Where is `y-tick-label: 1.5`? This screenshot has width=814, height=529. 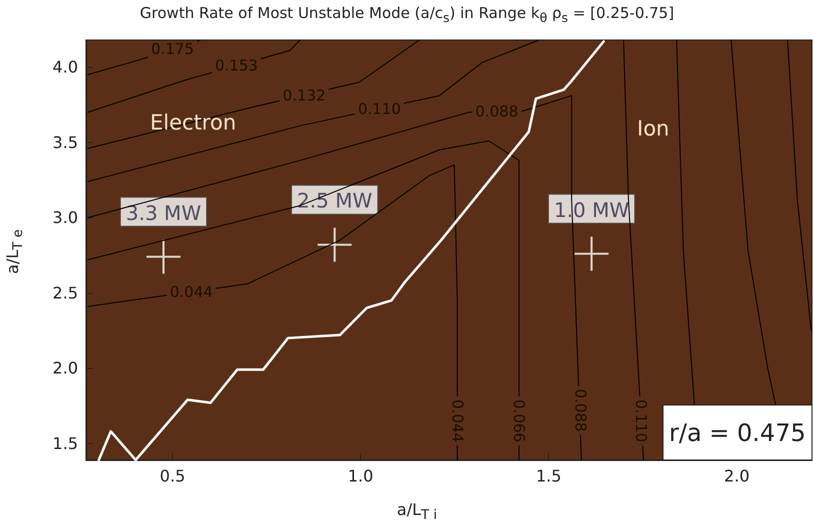
y-tick-label: 1.5 is located at coordinates (65, 443).